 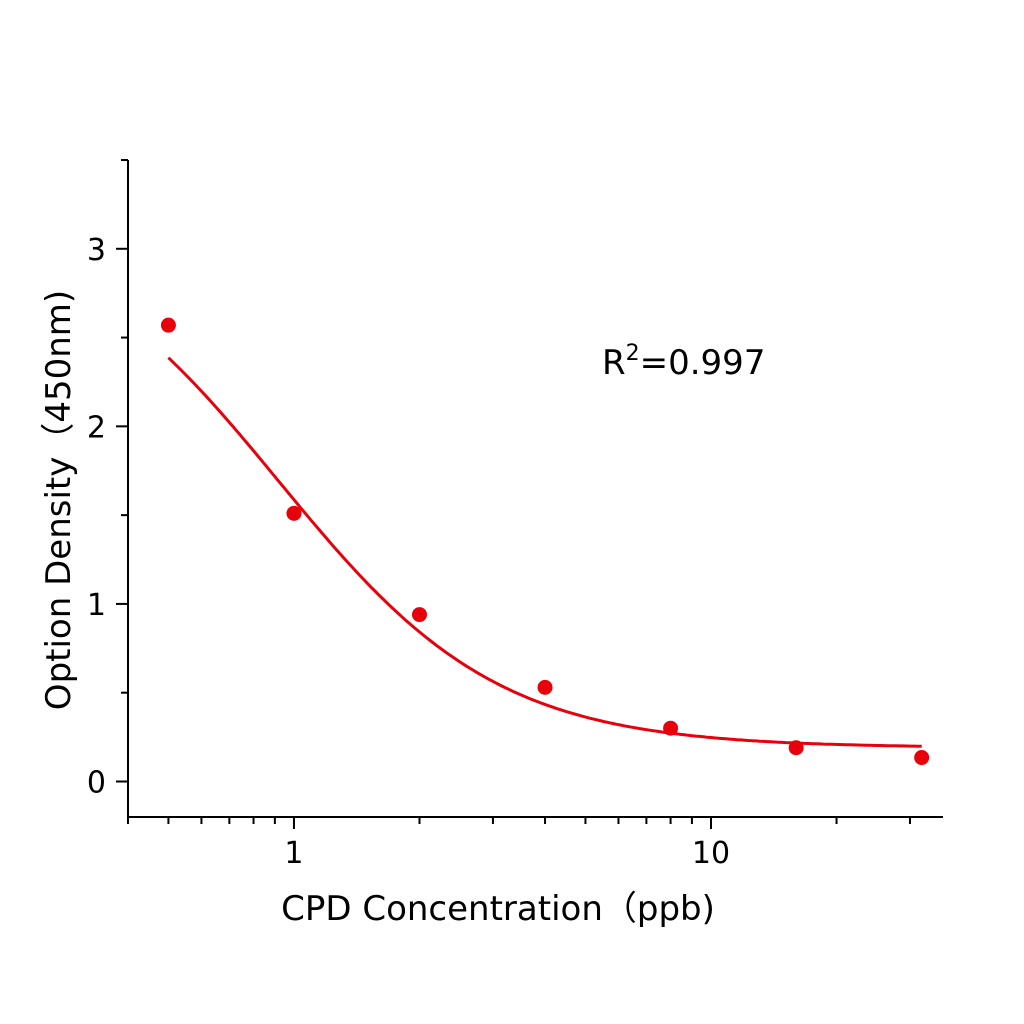 I want to click on y-tick-label: 2, so click(x=96, y=427).